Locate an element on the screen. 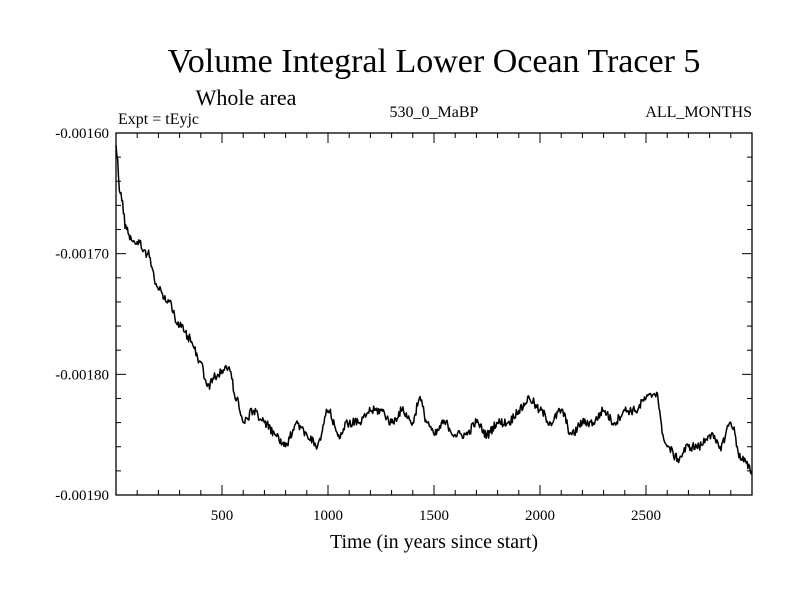  x-tick-labels: 500 1000 1500 2000 2500 is located at coordinates (436, 516).